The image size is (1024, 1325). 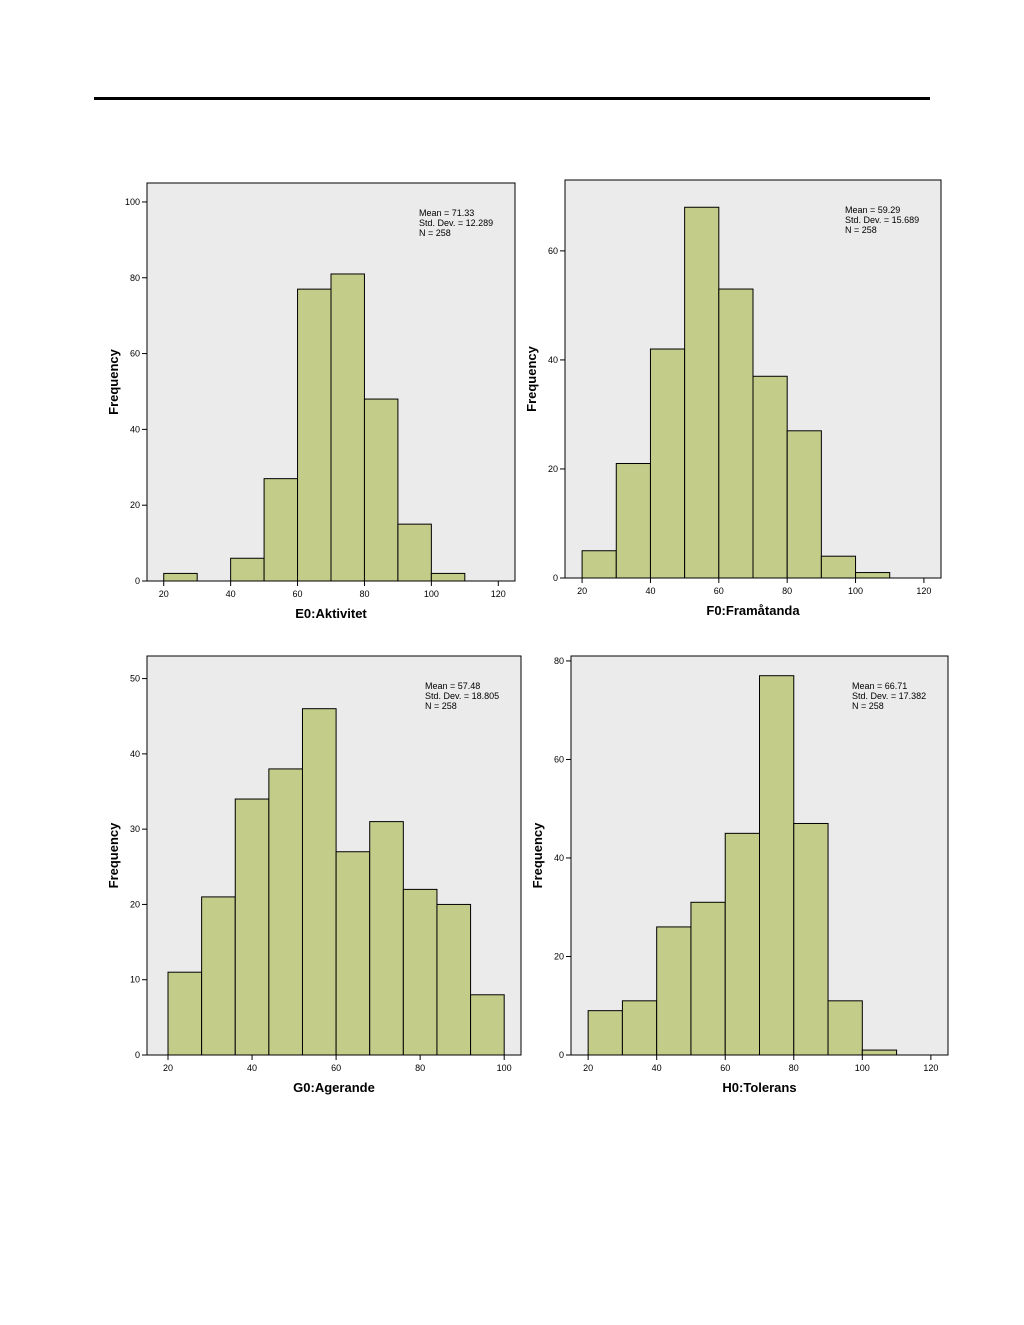 What do you see at coordinates (882, 220) in the screenshot?
I see `stats-std-dev: Std. Dev. = 15.689` at bounding box center [882, 220].